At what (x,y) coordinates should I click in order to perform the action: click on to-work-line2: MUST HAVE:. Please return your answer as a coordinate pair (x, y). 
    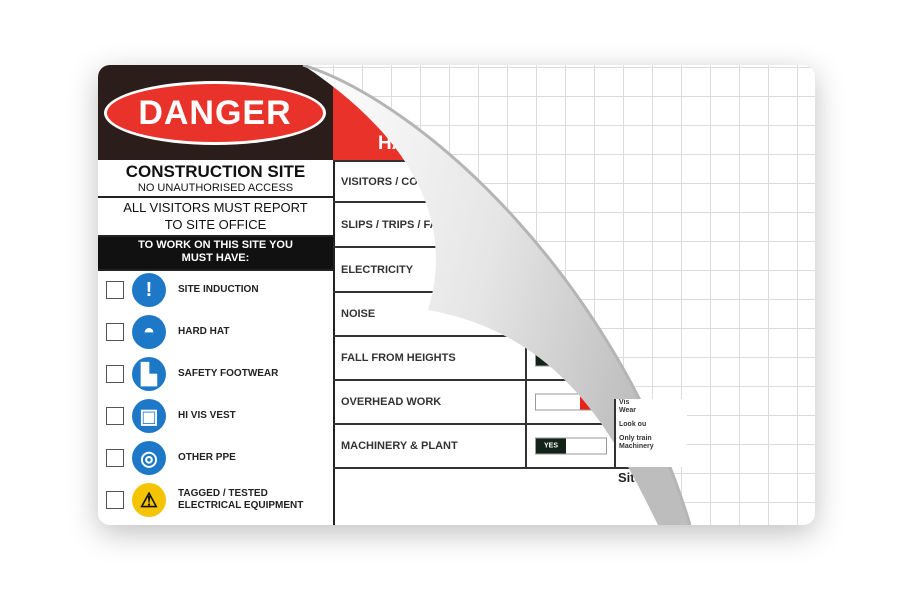
    Looking at the image, I should click on (215, 258).